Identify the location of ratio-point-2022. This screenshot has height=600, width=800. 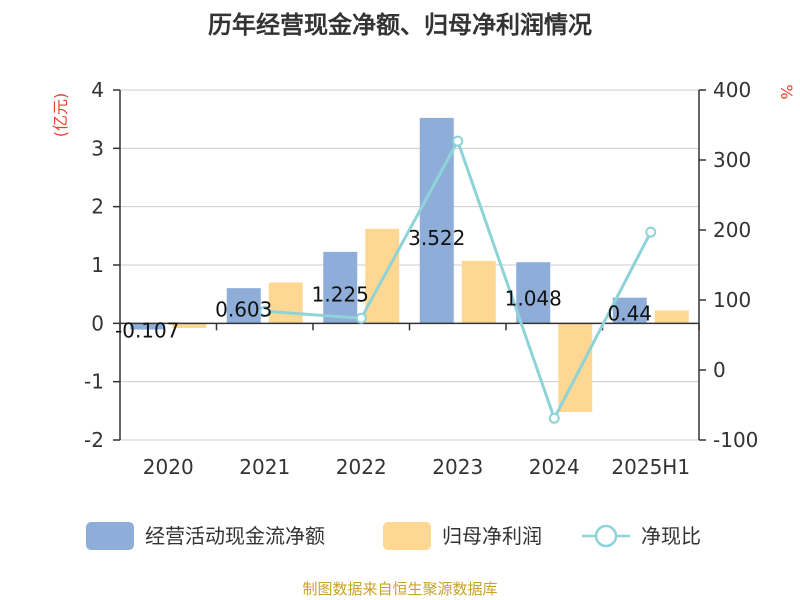
(361, 318).